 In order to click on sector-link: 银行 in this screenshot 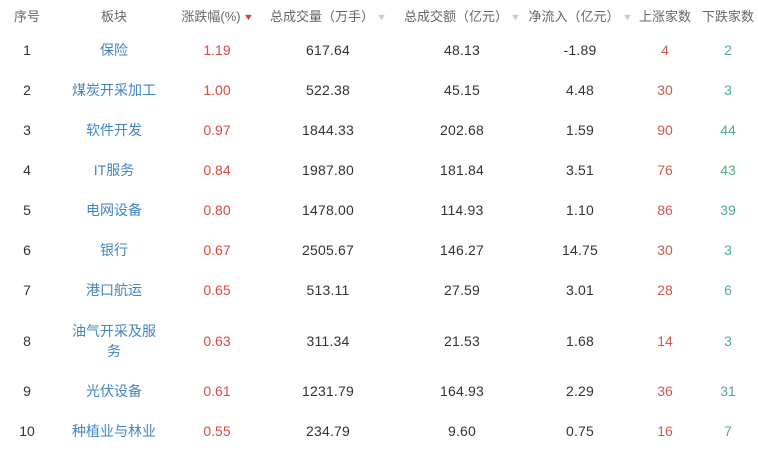, I will do `click(114, 250)`.